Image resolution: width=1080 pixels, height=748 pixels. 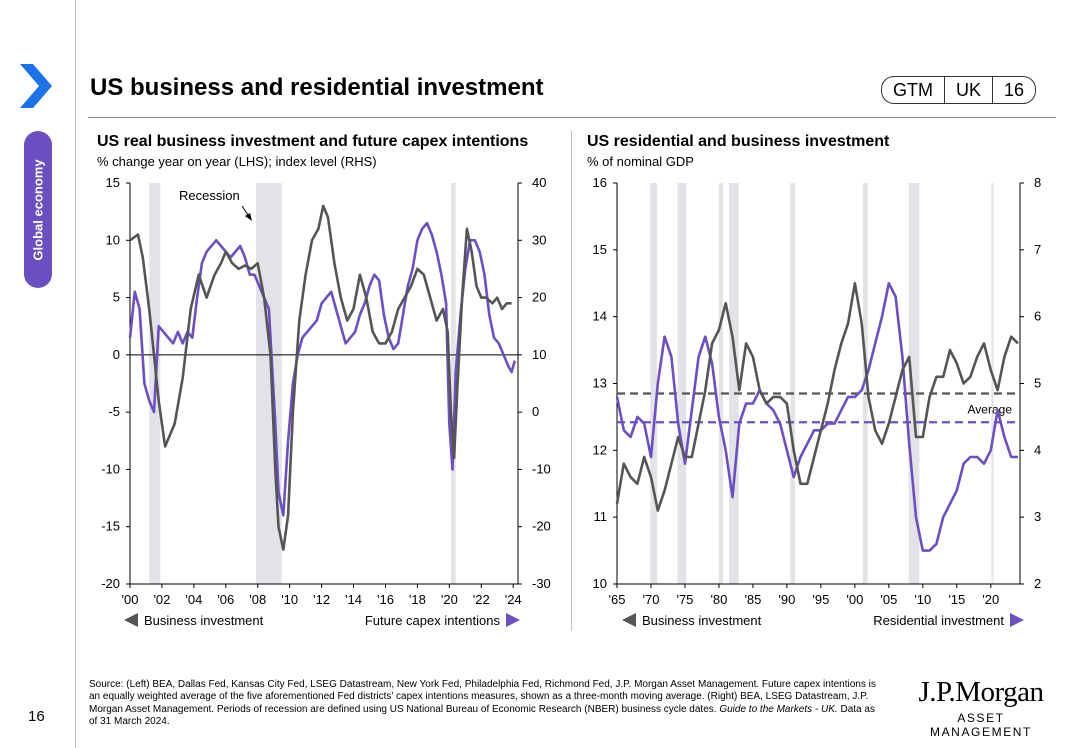 I want to click on y-tick-label-left: -15, so click(x=110, y=526).